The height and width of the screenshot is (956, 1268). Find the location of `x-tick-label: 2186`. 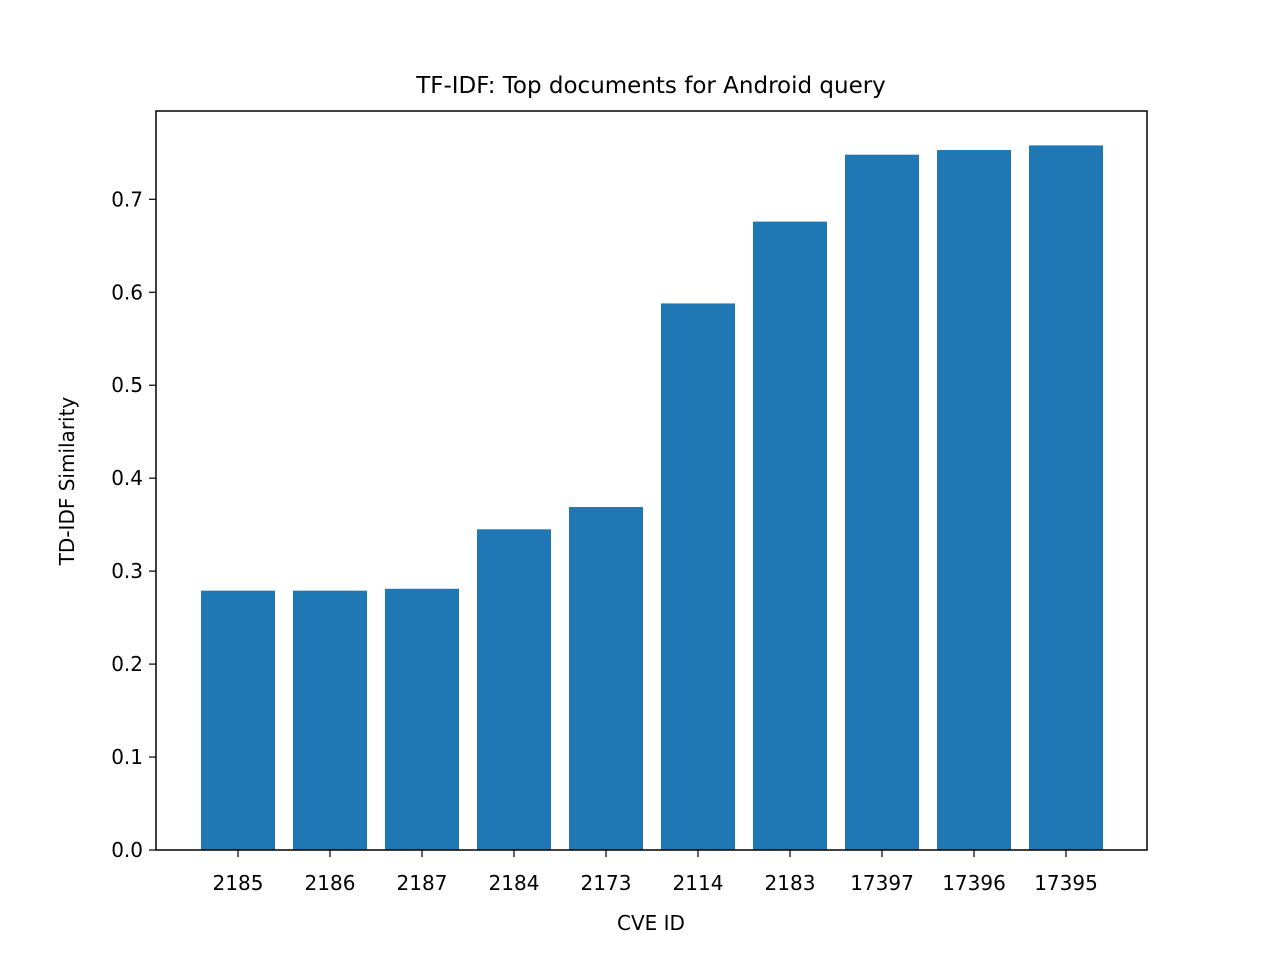

x-tick-label: 2186 is located at coordinates (330, 883).